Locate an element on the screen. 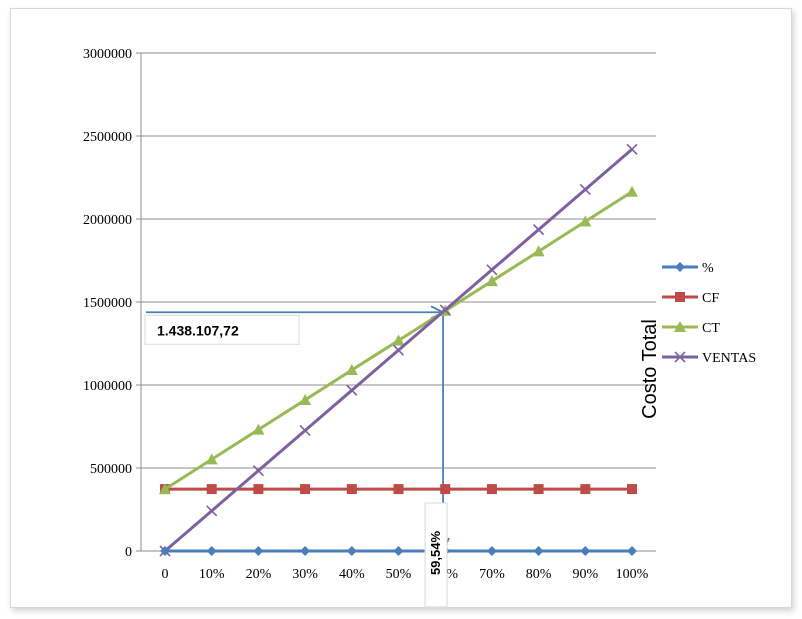  x-tick-label: 100% is located at coordinates (632, 574).